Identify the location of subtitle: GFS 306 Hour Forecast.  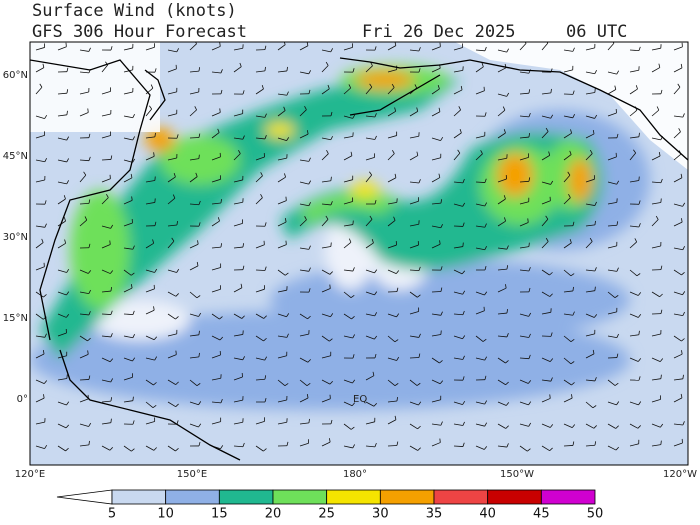
(139, 32).